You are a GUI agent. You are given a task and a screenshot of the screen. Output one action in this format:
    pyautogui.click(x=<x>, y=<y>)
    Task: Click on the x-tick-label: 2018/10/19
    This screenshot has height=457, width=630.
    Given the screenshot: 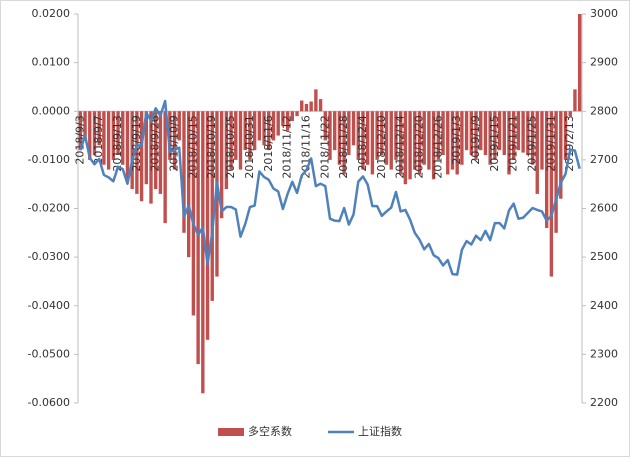 What is the action you would take?
    pyautogui.click(x=211, y=146)
    